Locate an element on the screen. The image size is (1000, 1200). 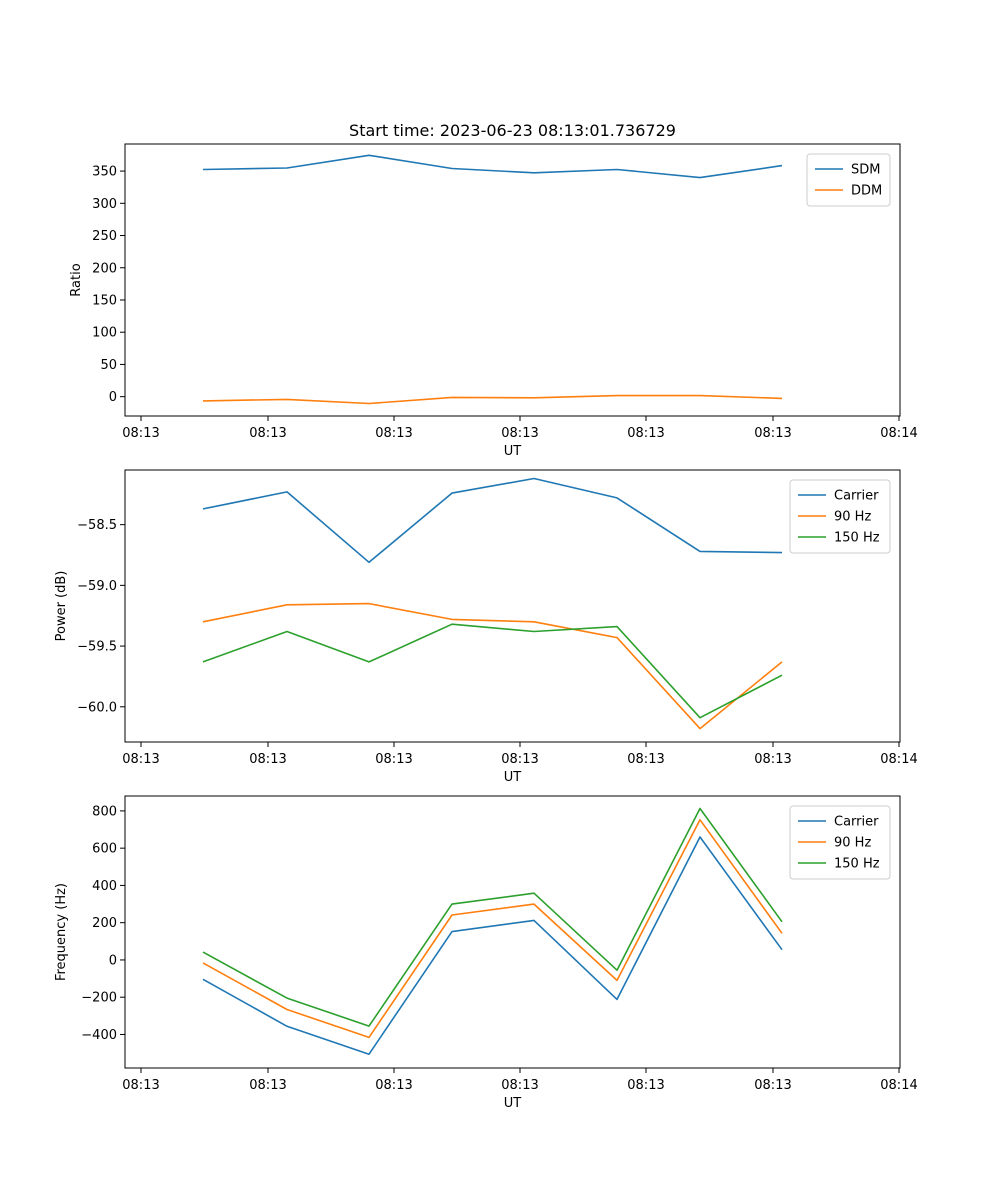
y-tick-label: 350 is located at coordinates (104, 172).